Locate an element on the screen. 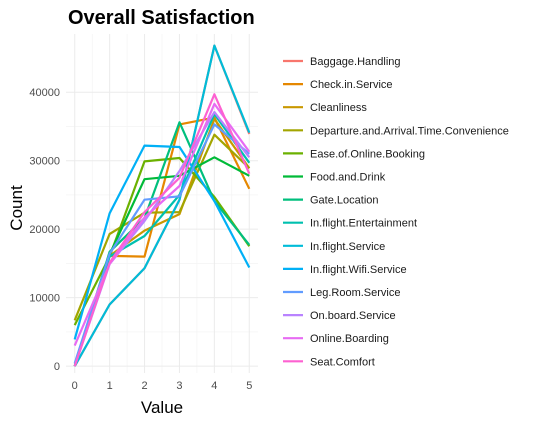 The image size is (538, 424). x-tick-label: 4 is located at coordinates (214, 386).